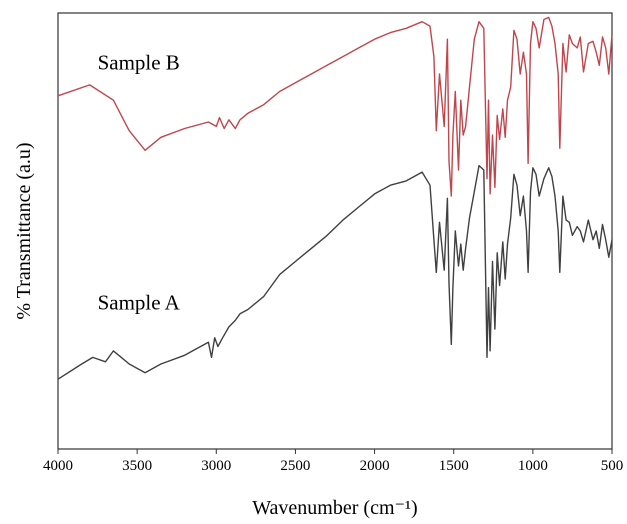 The image size is (627, 524). What do you see at coordinates (454, 466) in the screenshot?
I see `x-tick-label: 1500` at bounding box center [454, 466].